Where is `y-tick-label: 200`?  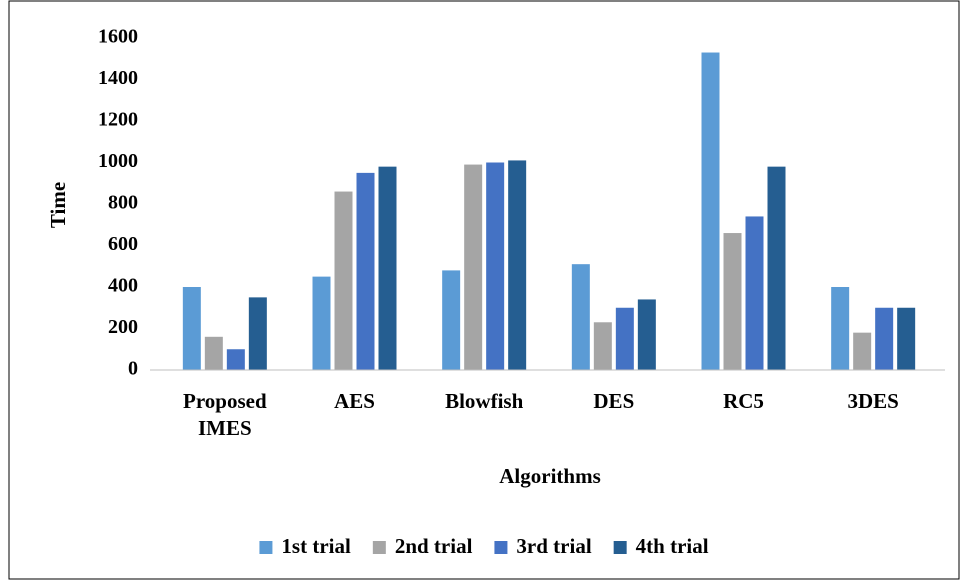
y-tick-label: 200 is located at coordinates (123, 327).